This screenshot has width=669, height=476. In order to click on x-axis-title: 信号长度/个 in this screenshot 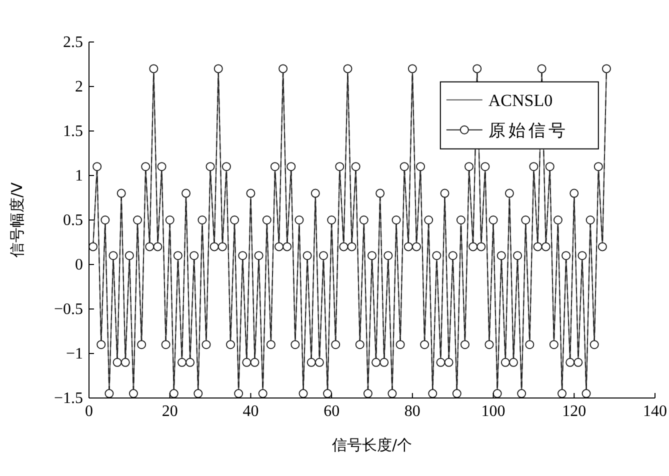, I will do `click(372, 445)`.